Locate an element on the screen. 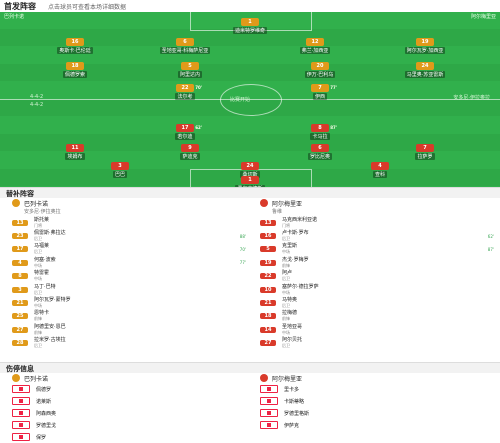 This screenshot has height=443, width=500. home-player: 19 阿尔瓦罗·加西亚 is located at coordinates (425, 46).